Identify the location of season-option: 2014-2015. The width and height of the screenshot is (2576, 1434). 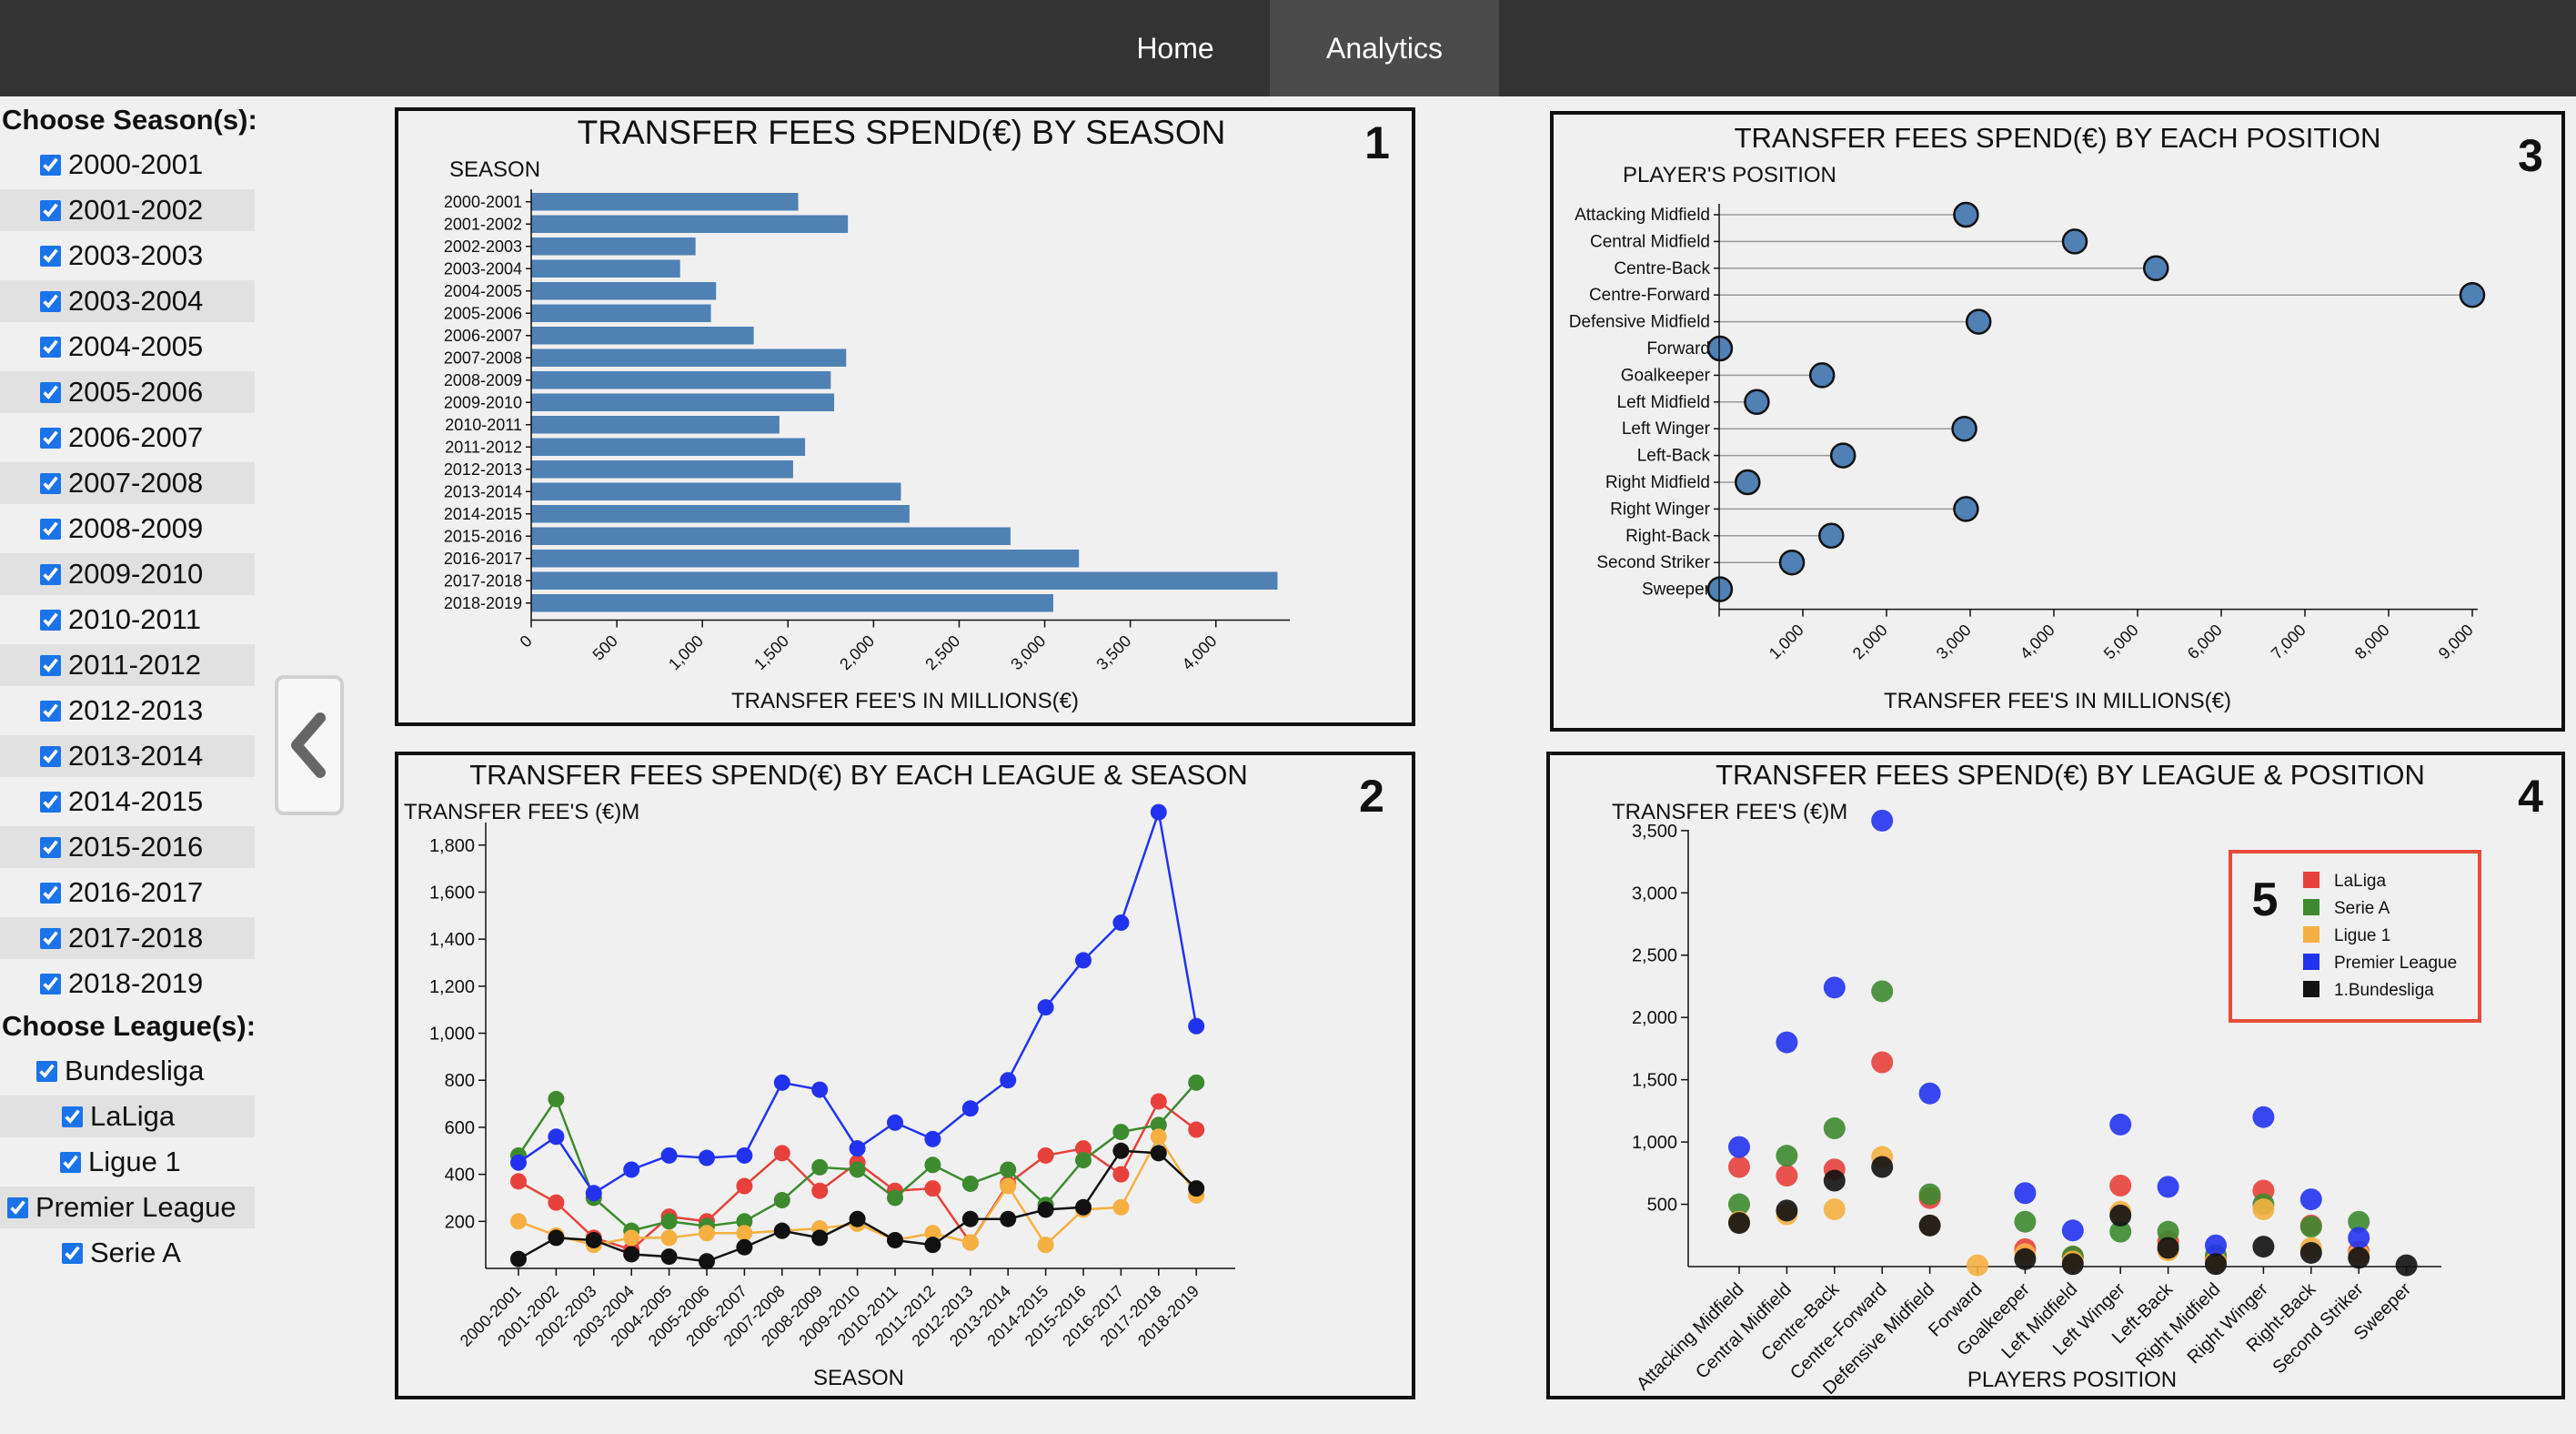
(127, 802).